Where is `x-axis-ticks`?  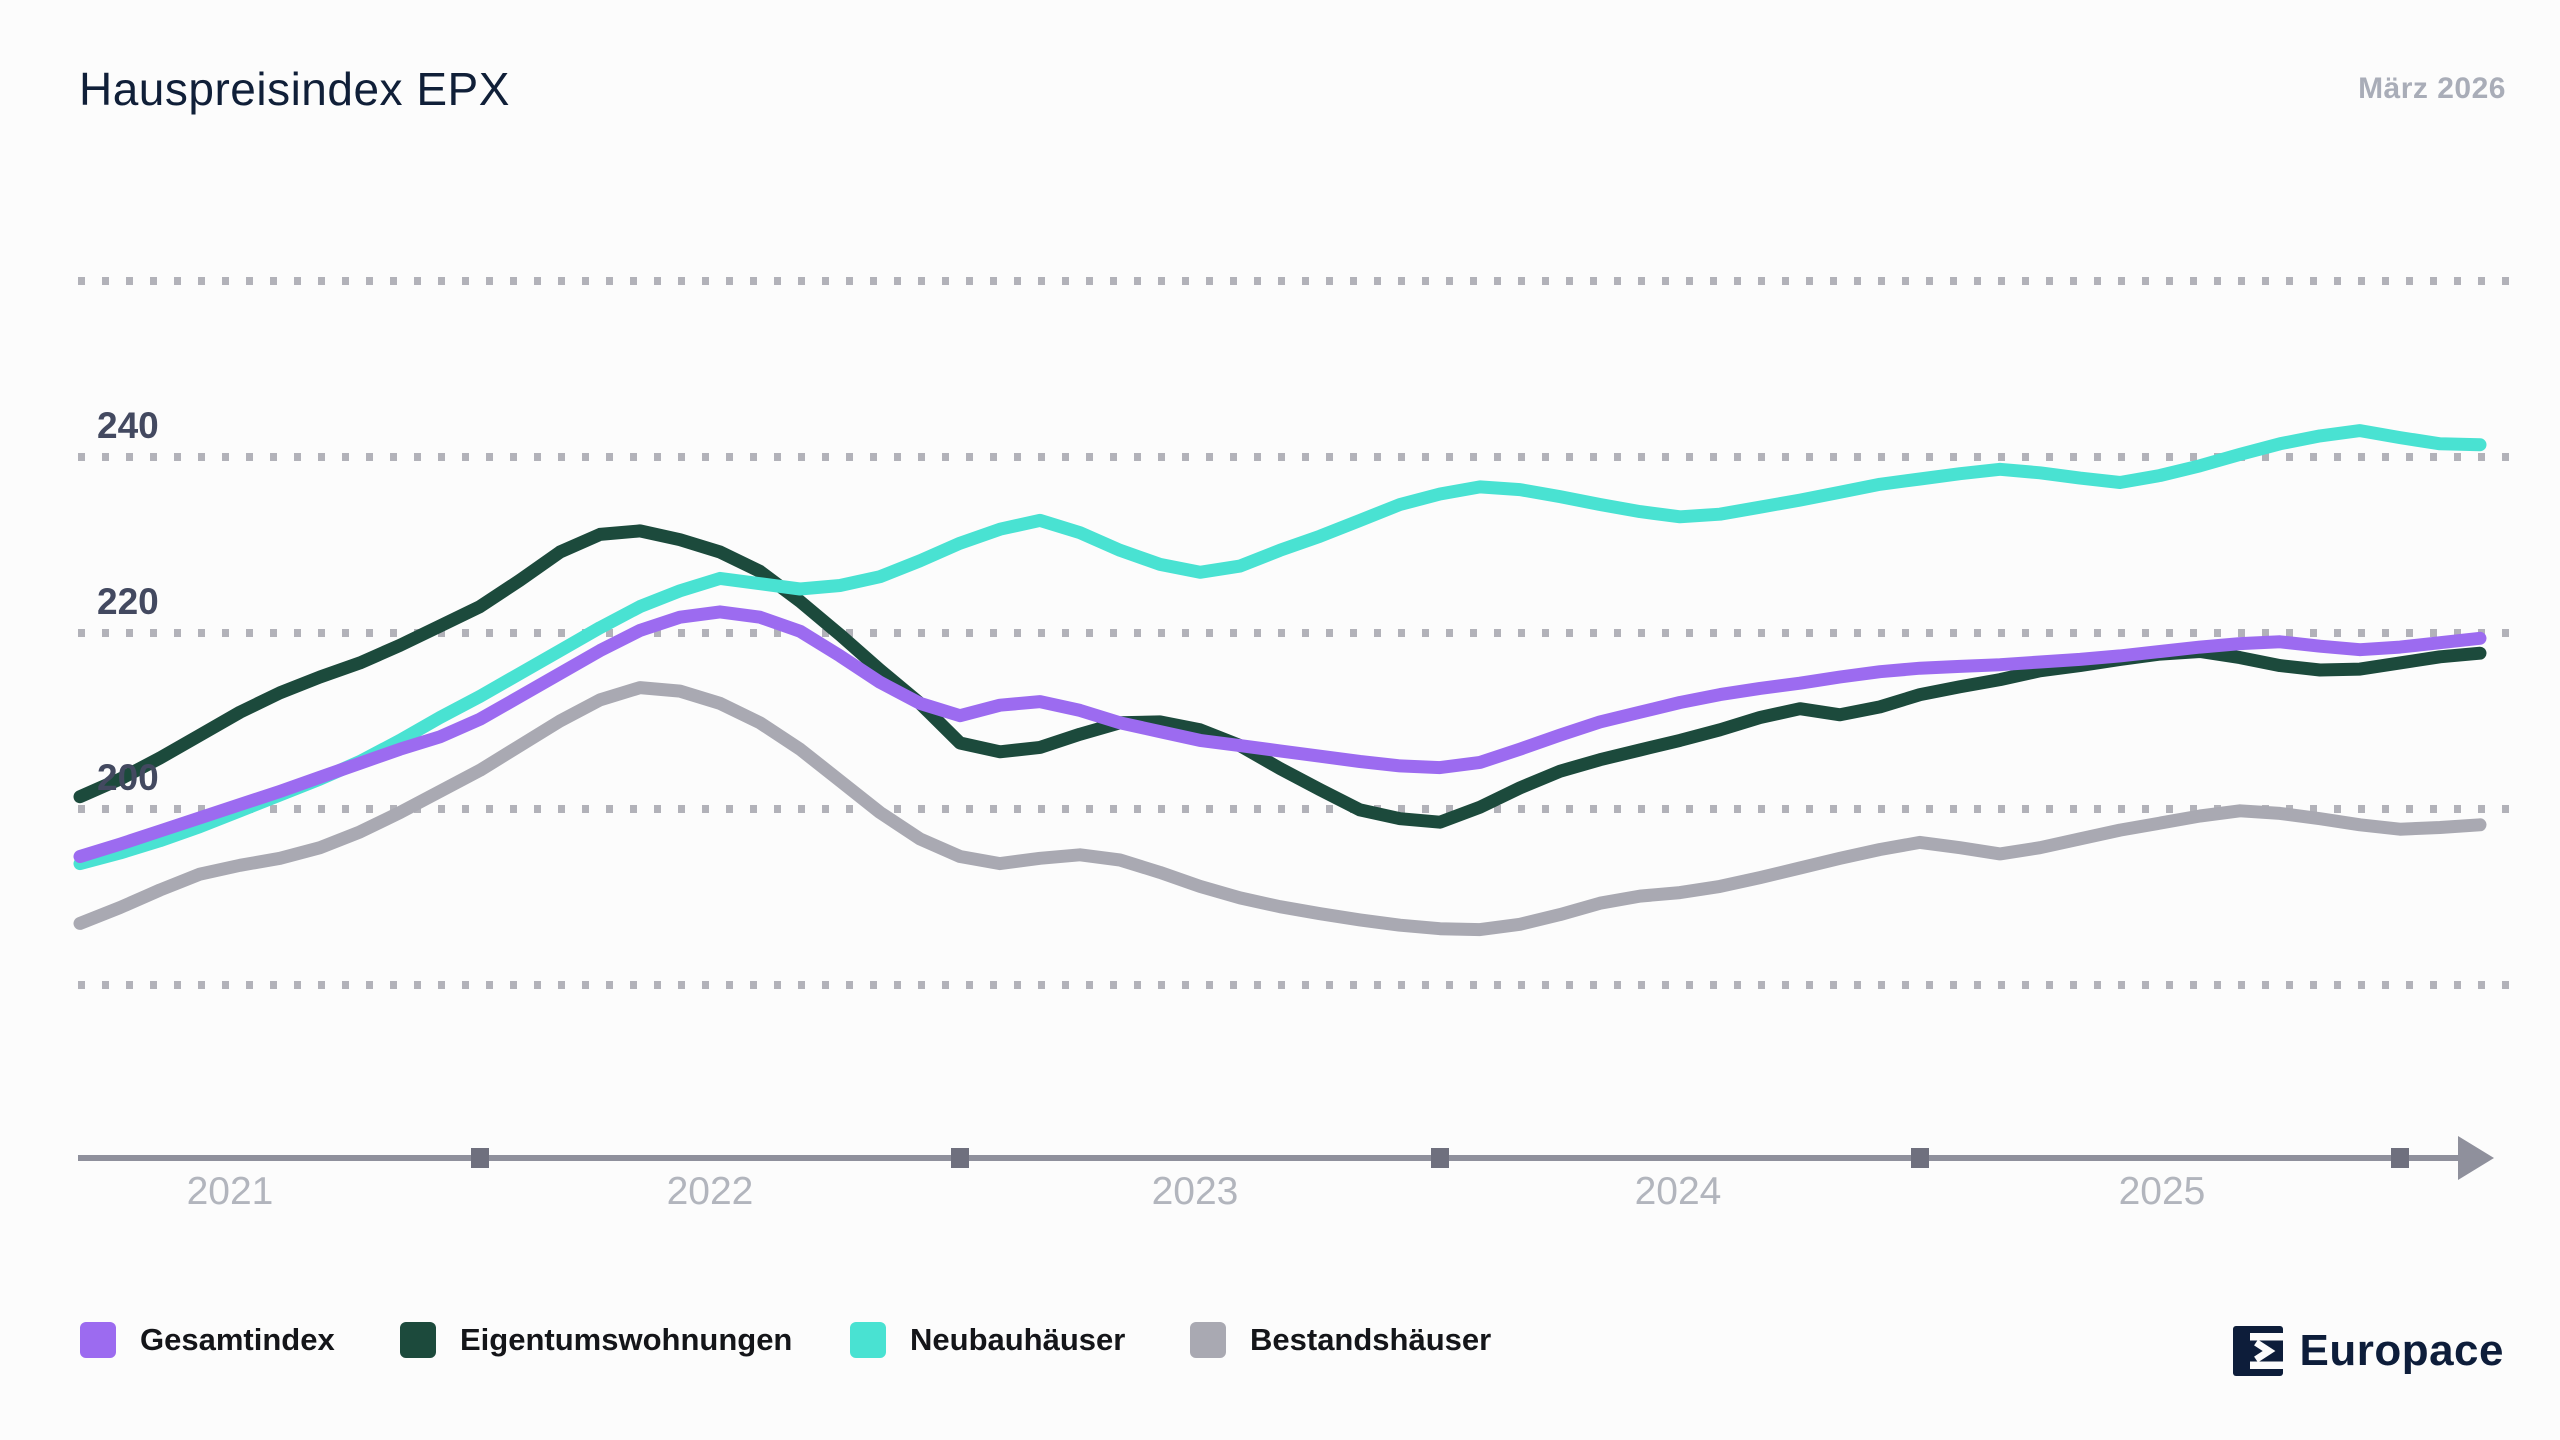 x-axis-ticks is located at coordinates (1440, 1158).